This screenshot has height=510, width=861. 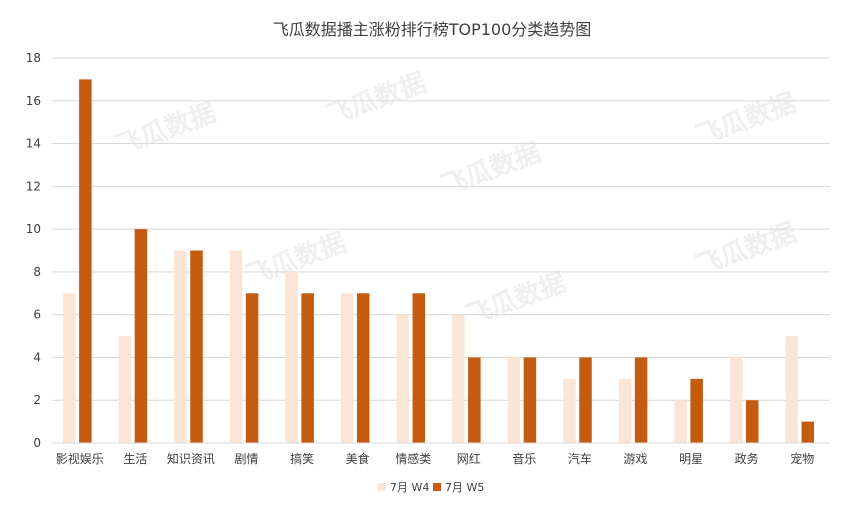 What do you see at coordinates (37, 443) in the screenshot?
I see `y-tick-label: 0` at bounding box center [37, 443].